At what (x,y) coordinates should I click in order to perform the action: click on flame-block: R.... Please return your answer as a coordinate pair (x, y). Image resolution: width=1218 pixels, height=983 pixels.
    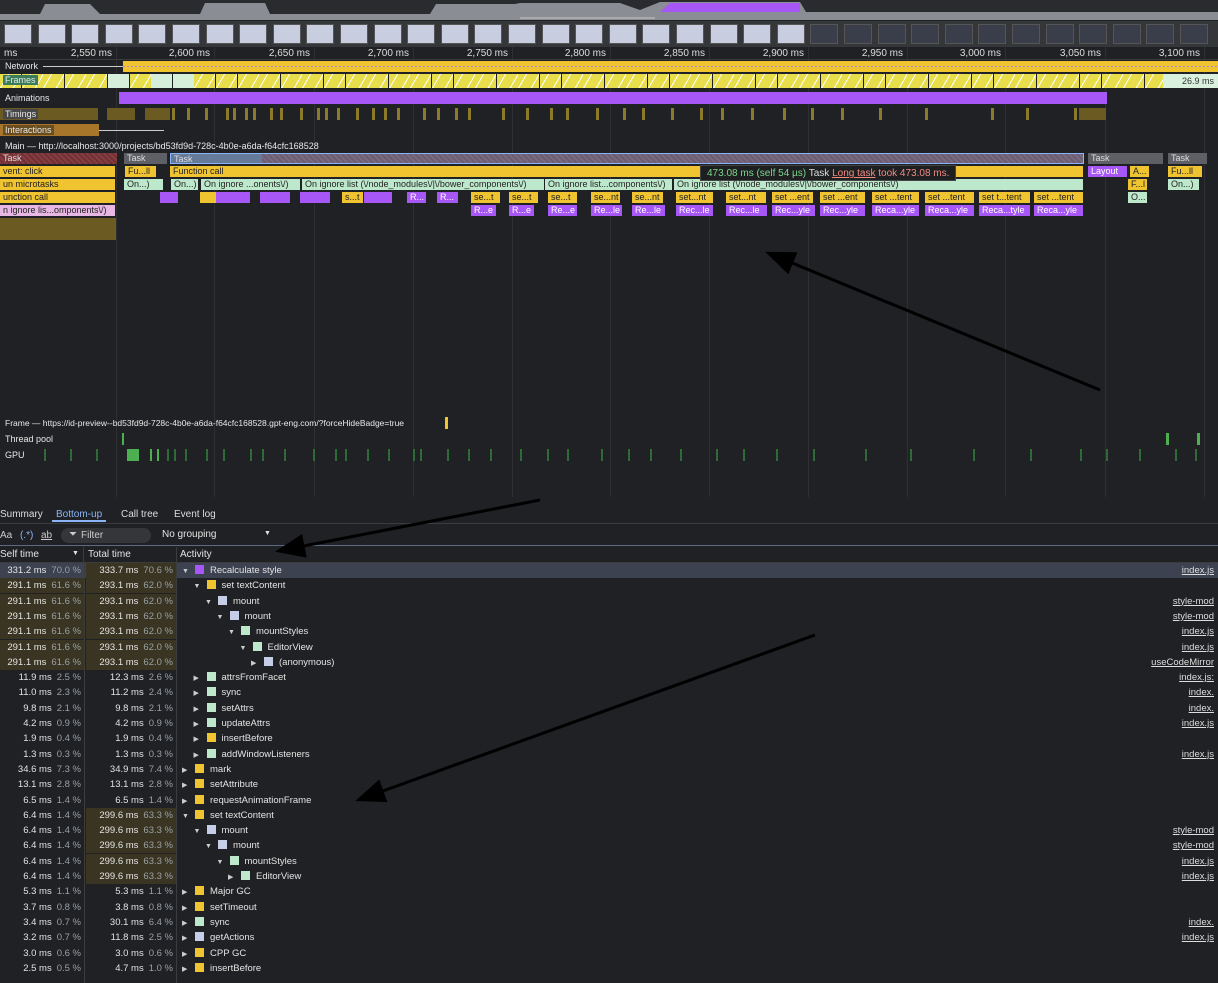
    Looking at the image, I should click on (417, 197).